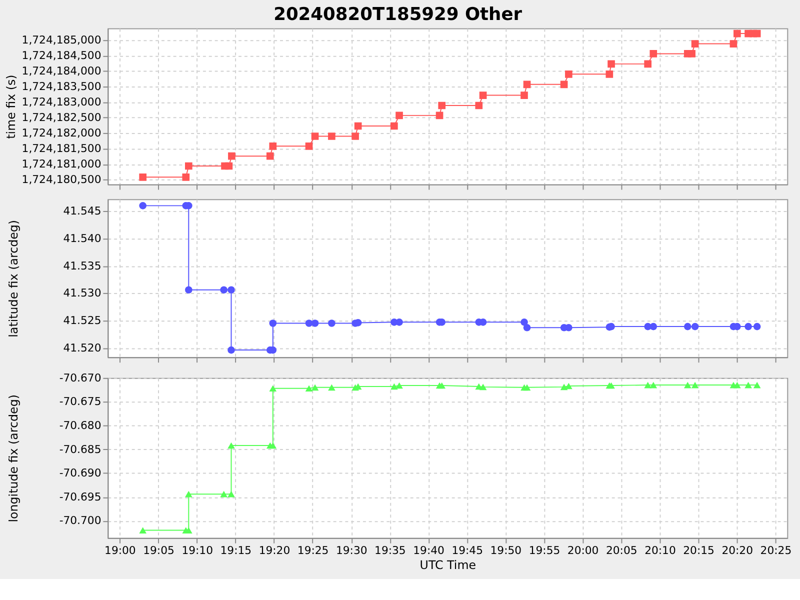 The image size is (800, 600). I want to click on y-tick-label: 1,724,184,500, so click(62, 55).